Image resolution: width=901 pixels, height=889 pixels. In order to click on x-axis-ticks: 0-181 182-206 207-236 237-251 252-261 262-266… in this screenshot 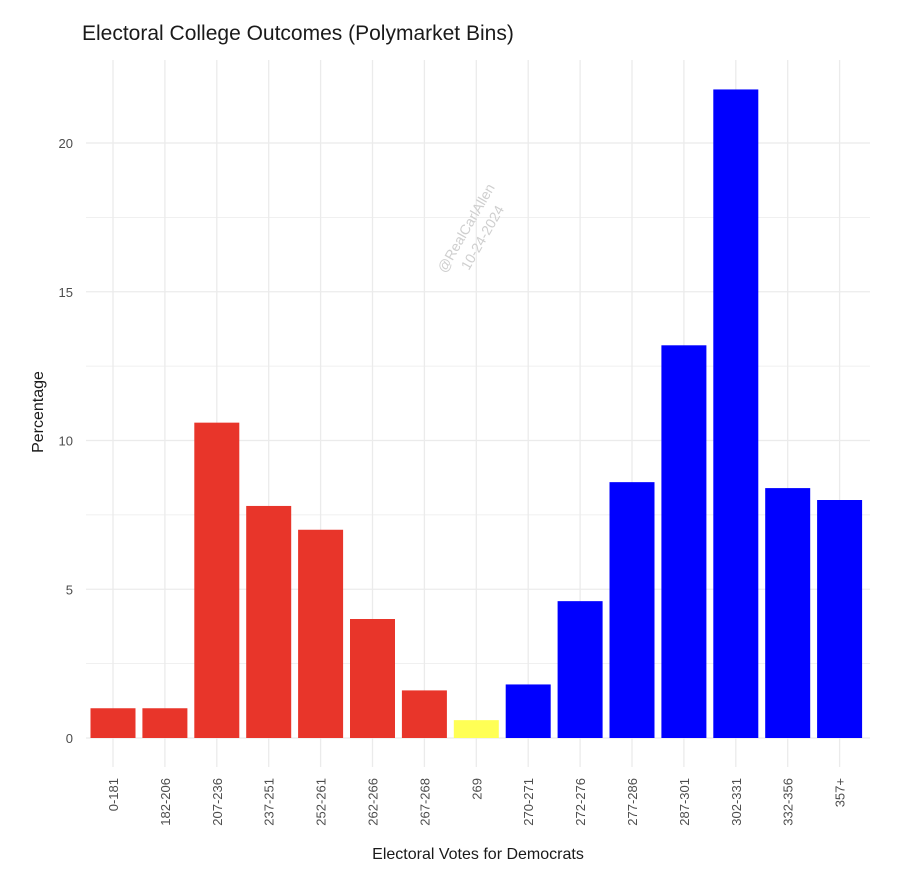, I will do `click(477, 802)`.